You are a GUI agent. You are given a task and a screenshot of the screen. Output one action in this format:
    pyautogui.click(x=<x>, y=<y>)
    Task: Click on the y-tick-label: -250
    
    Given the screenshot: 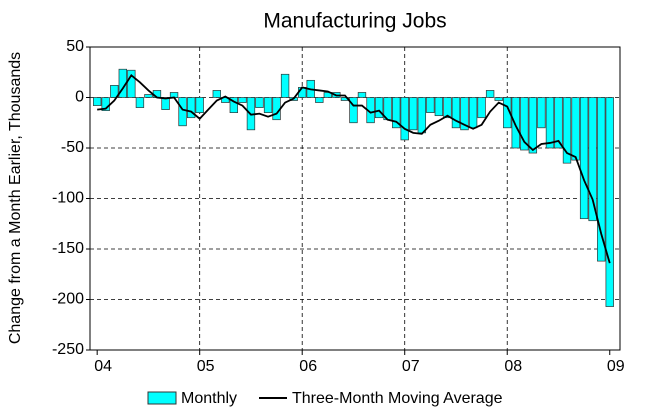 What is the action you would take?
    pyautogui.click(x=68, y=349)
    